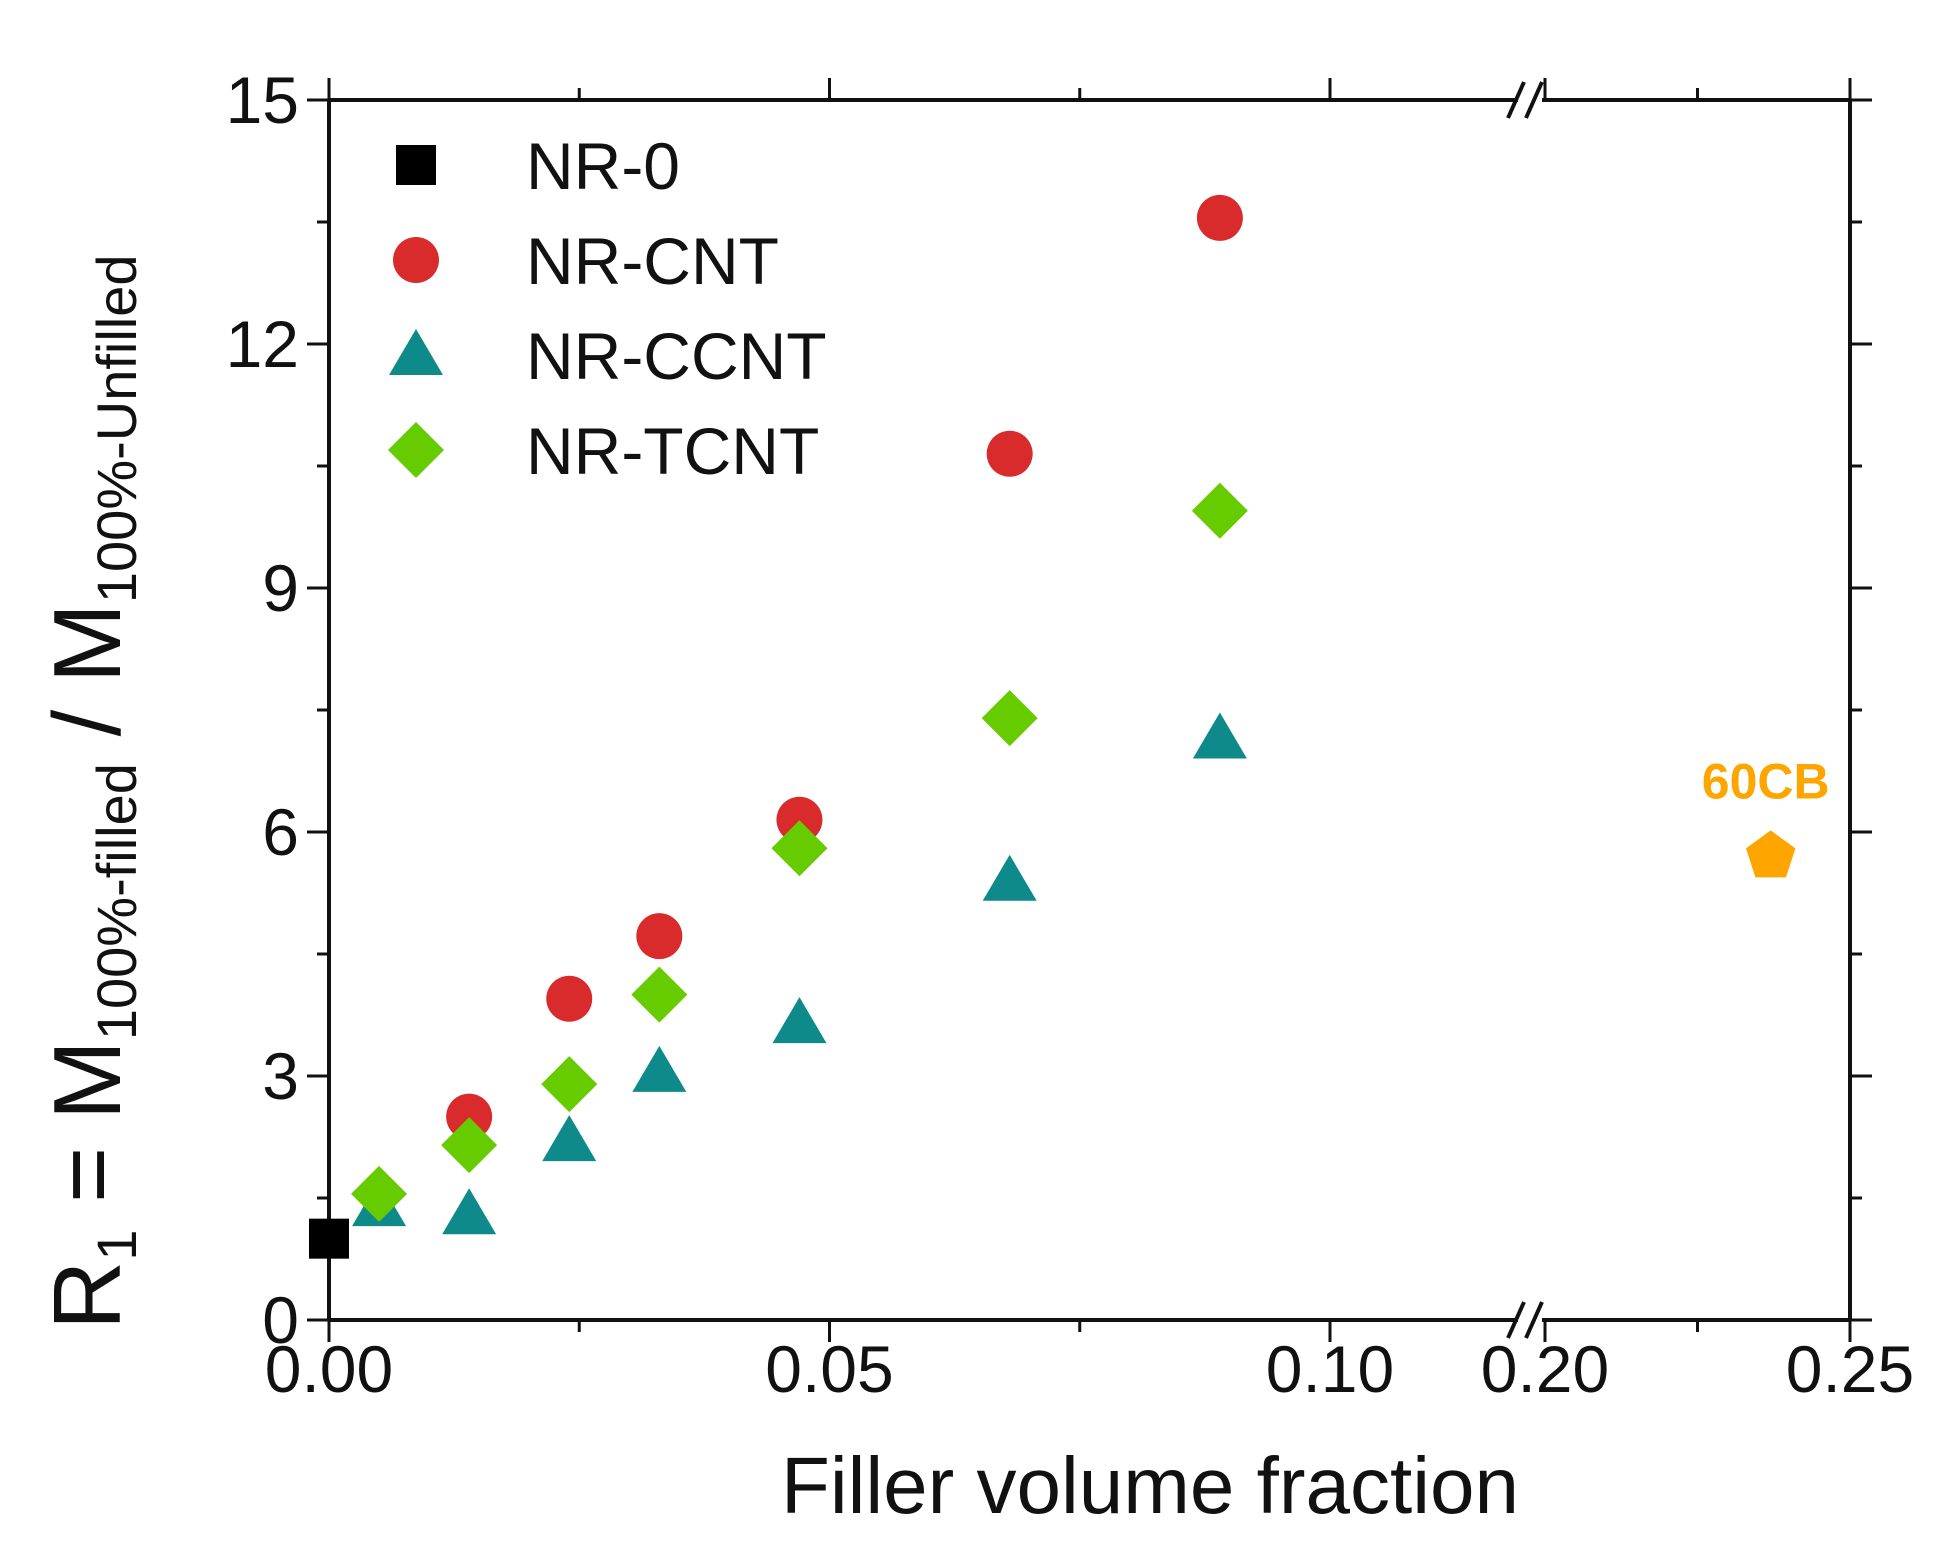 The width and height of the screenshot is (1954, 1564). Describe the element at coordinates (87, 683) in the screenshot. I see `y-label-slash: / M` at that location.